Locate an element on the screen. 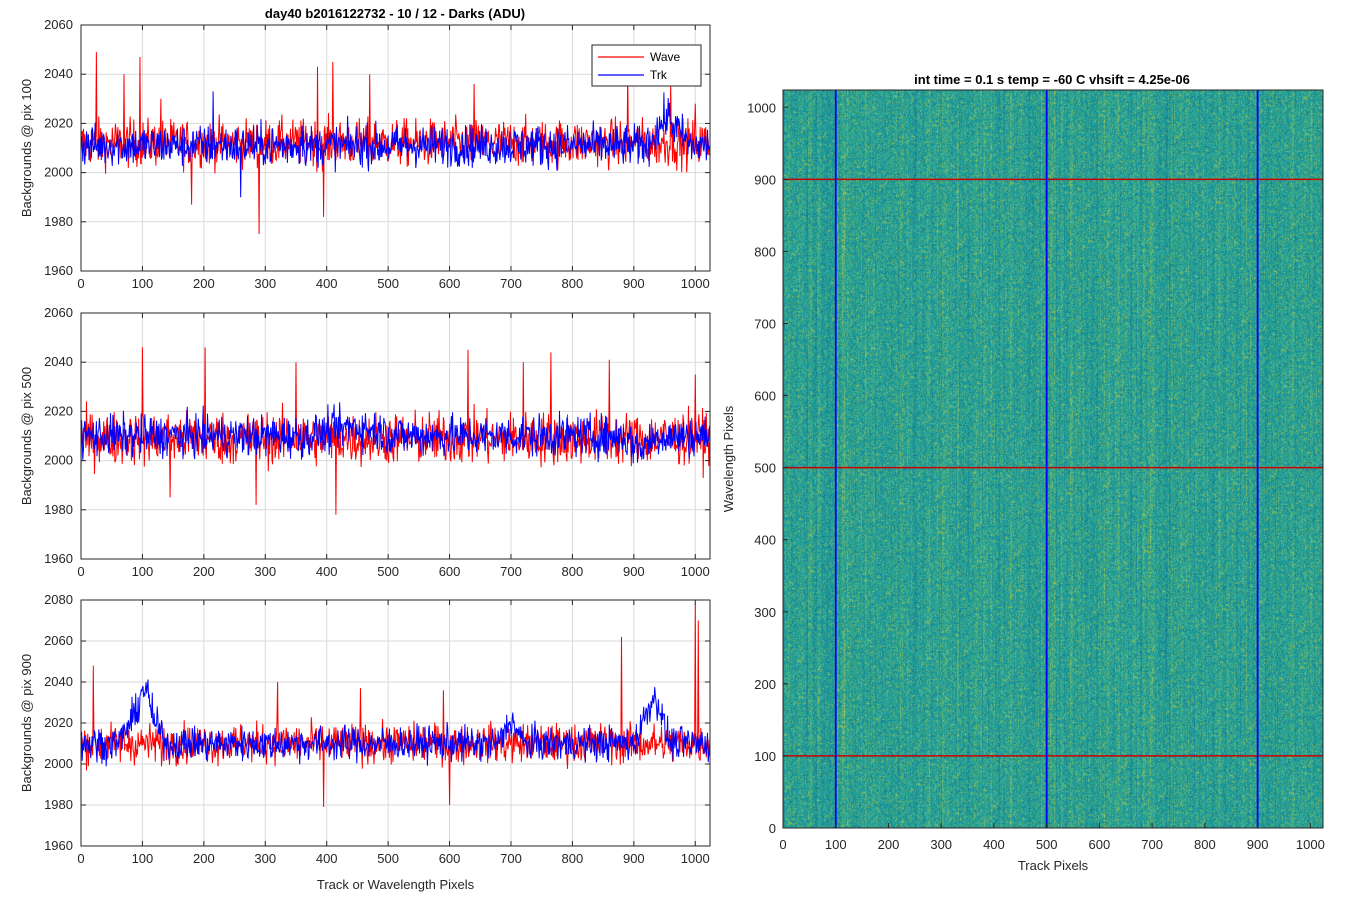  y-tick-label: 700 is located at coordinates (765, 324).